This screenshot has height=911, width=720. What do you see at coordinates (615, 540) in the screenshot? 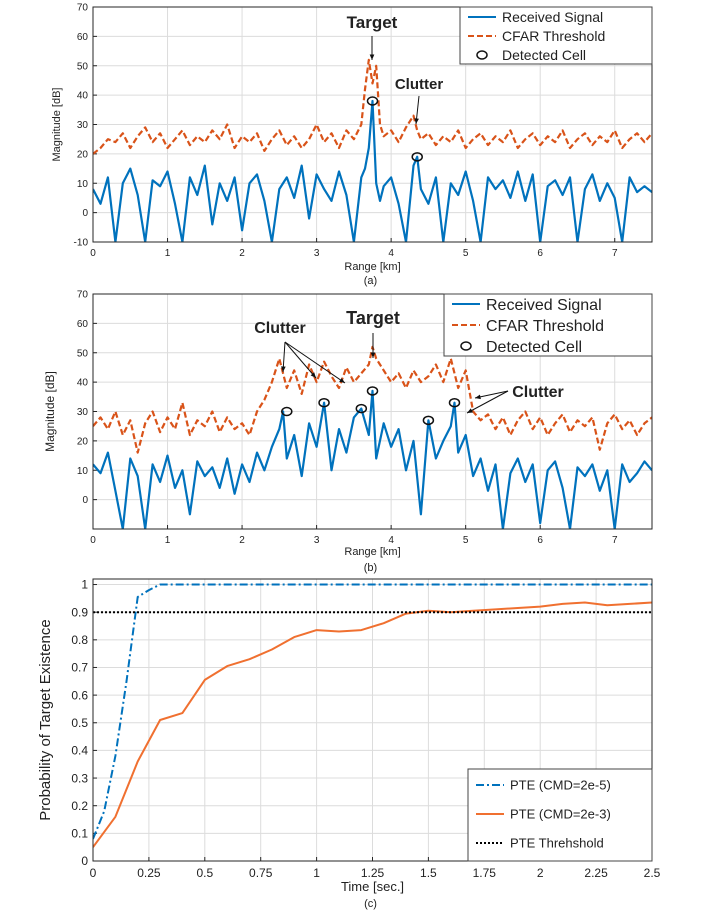
I see `x-tick-label: 7` at bounding box center [615, 540].